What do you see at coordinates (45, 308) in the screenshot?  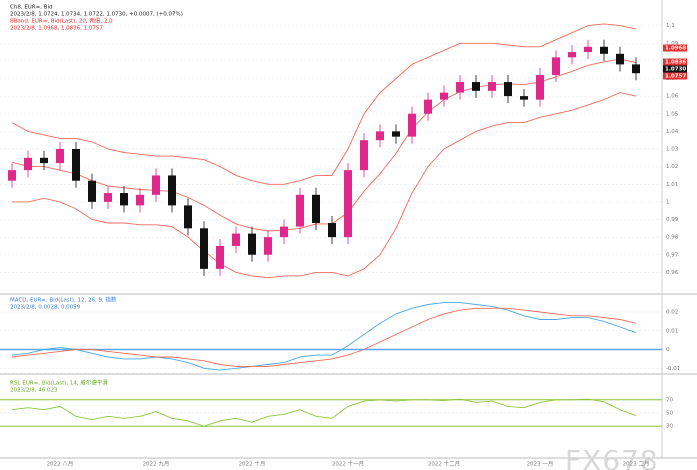 I see `legend-text: 2023/2/8, 0.0028, 0.0059` at bounding box center [45, 308].